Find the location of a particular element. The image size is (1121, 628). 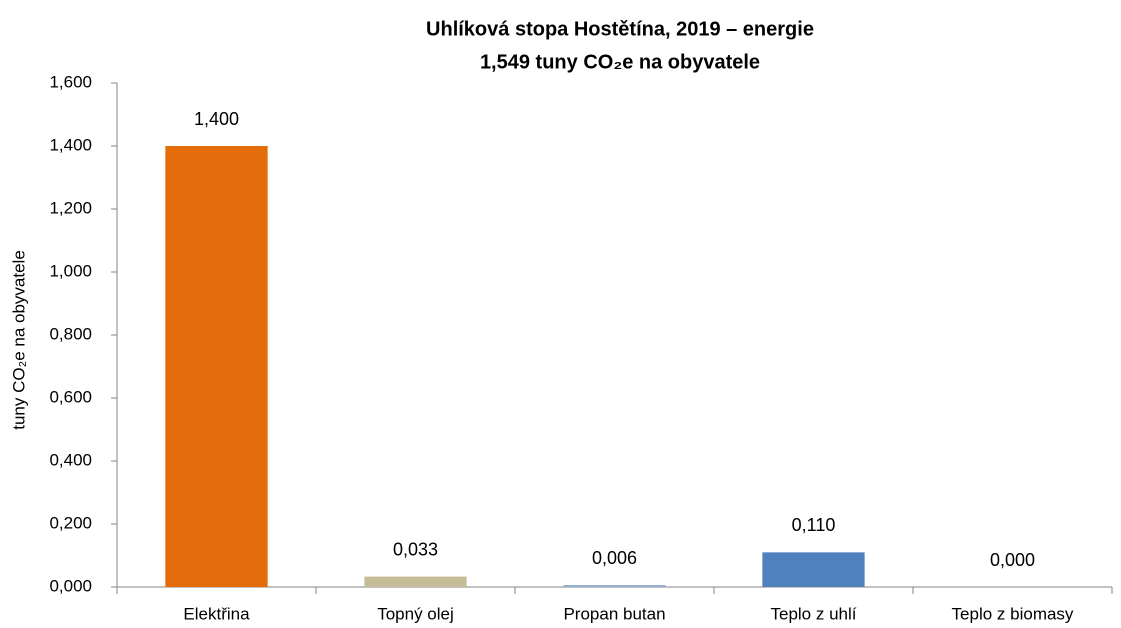

value-label: 0,006 is located at coordinates (614, 558).